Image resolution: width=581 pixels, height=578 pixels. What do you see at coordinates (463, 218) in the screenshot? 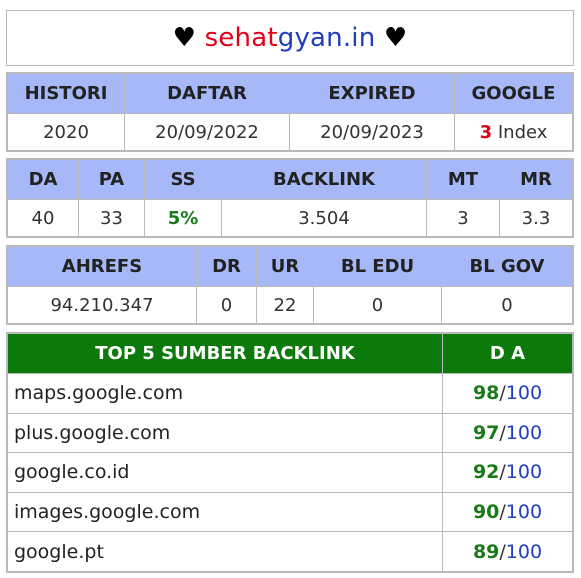
I see `value-mt: 3` at bounding box center [463, 218].